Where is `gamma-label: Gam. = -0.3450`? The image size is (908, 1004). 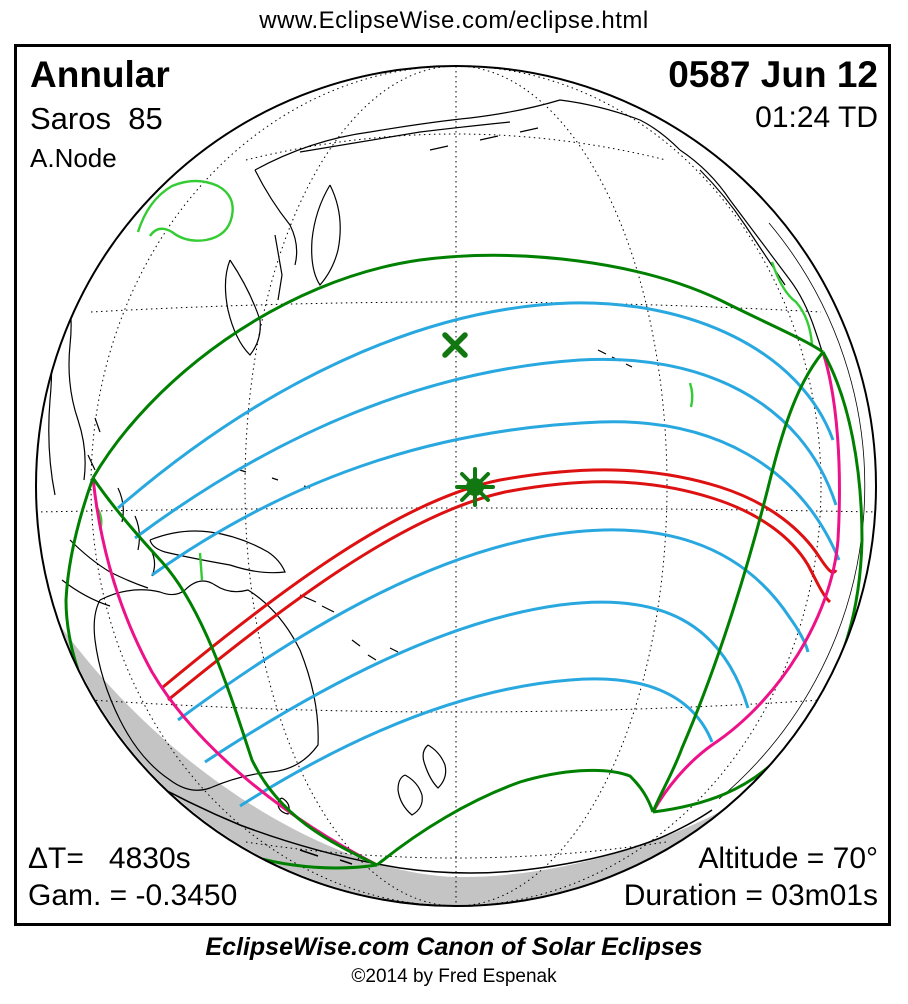 gamma-label: Gam. = -0.3450 is located at coordinates (133, 895).